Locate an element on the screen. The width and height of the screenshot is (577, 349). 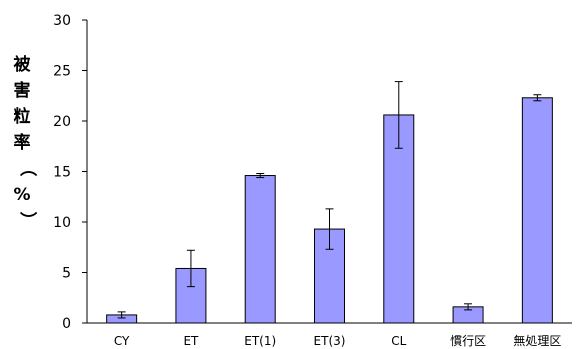
y-tick-label: 25 is located at coordinates (62, 72).